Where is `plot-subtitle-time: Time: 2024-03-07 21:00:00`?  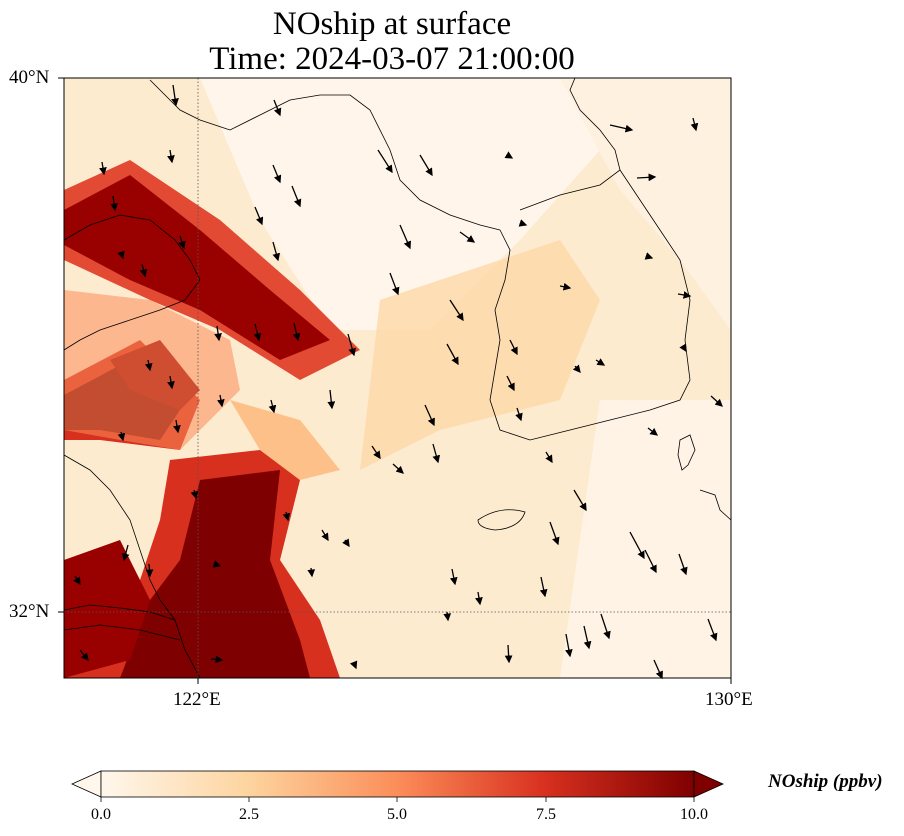
plot-subtitle-time: Time: 2024-03-07 21:00:00 is located at coordinates (392, 59).